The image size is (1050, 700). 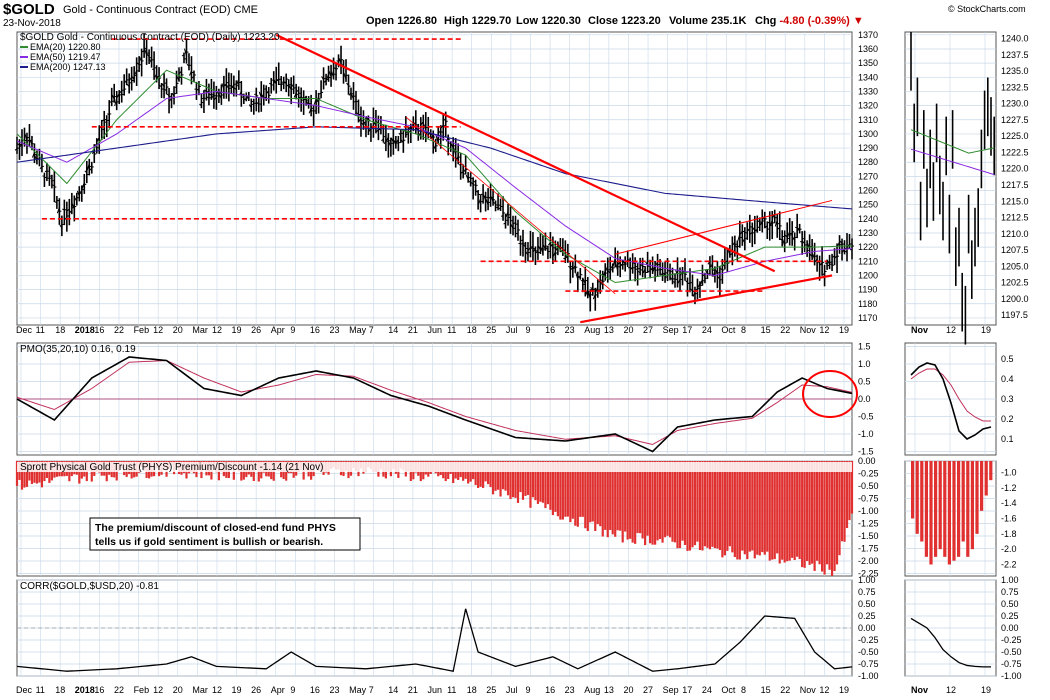 What do you see at coordinates (592, 330) in the screenshot?
I see `x-axis-label: Aug` at bounding box center [592, 330].